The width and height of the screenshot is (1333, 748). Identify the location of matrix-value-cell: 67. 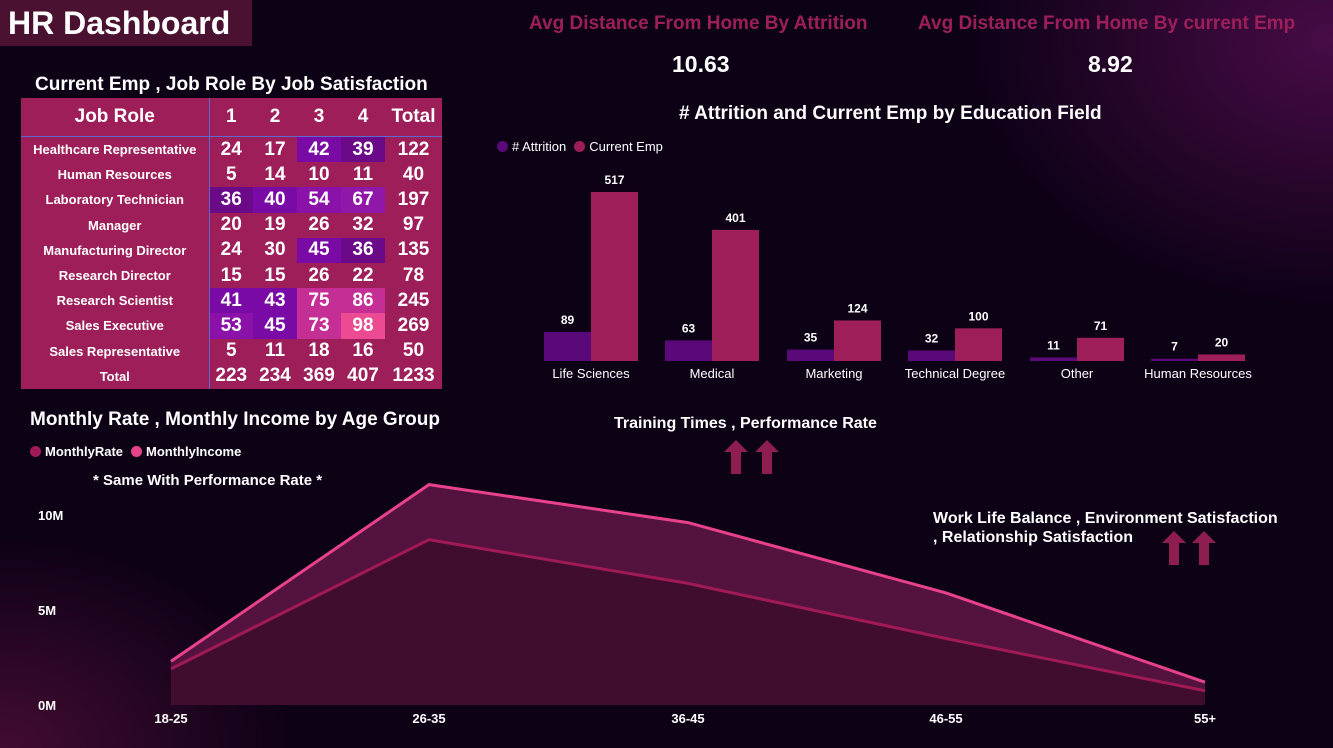
(363, 200).